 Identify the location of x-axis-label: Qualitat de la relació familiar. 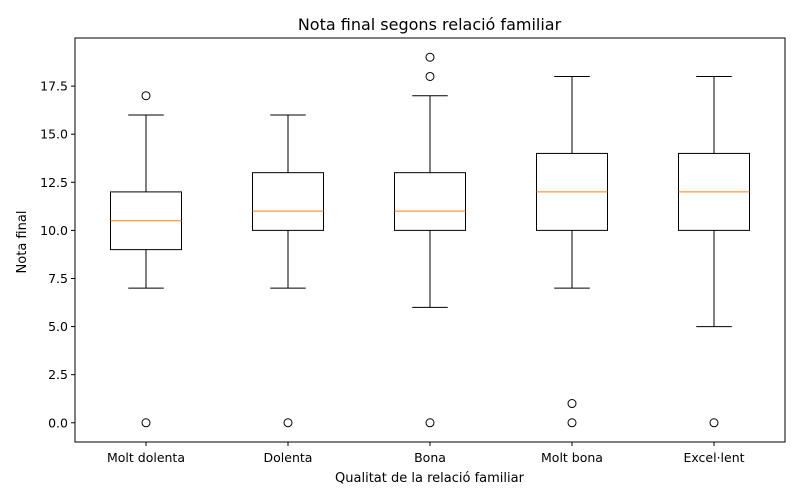
(430, 478).